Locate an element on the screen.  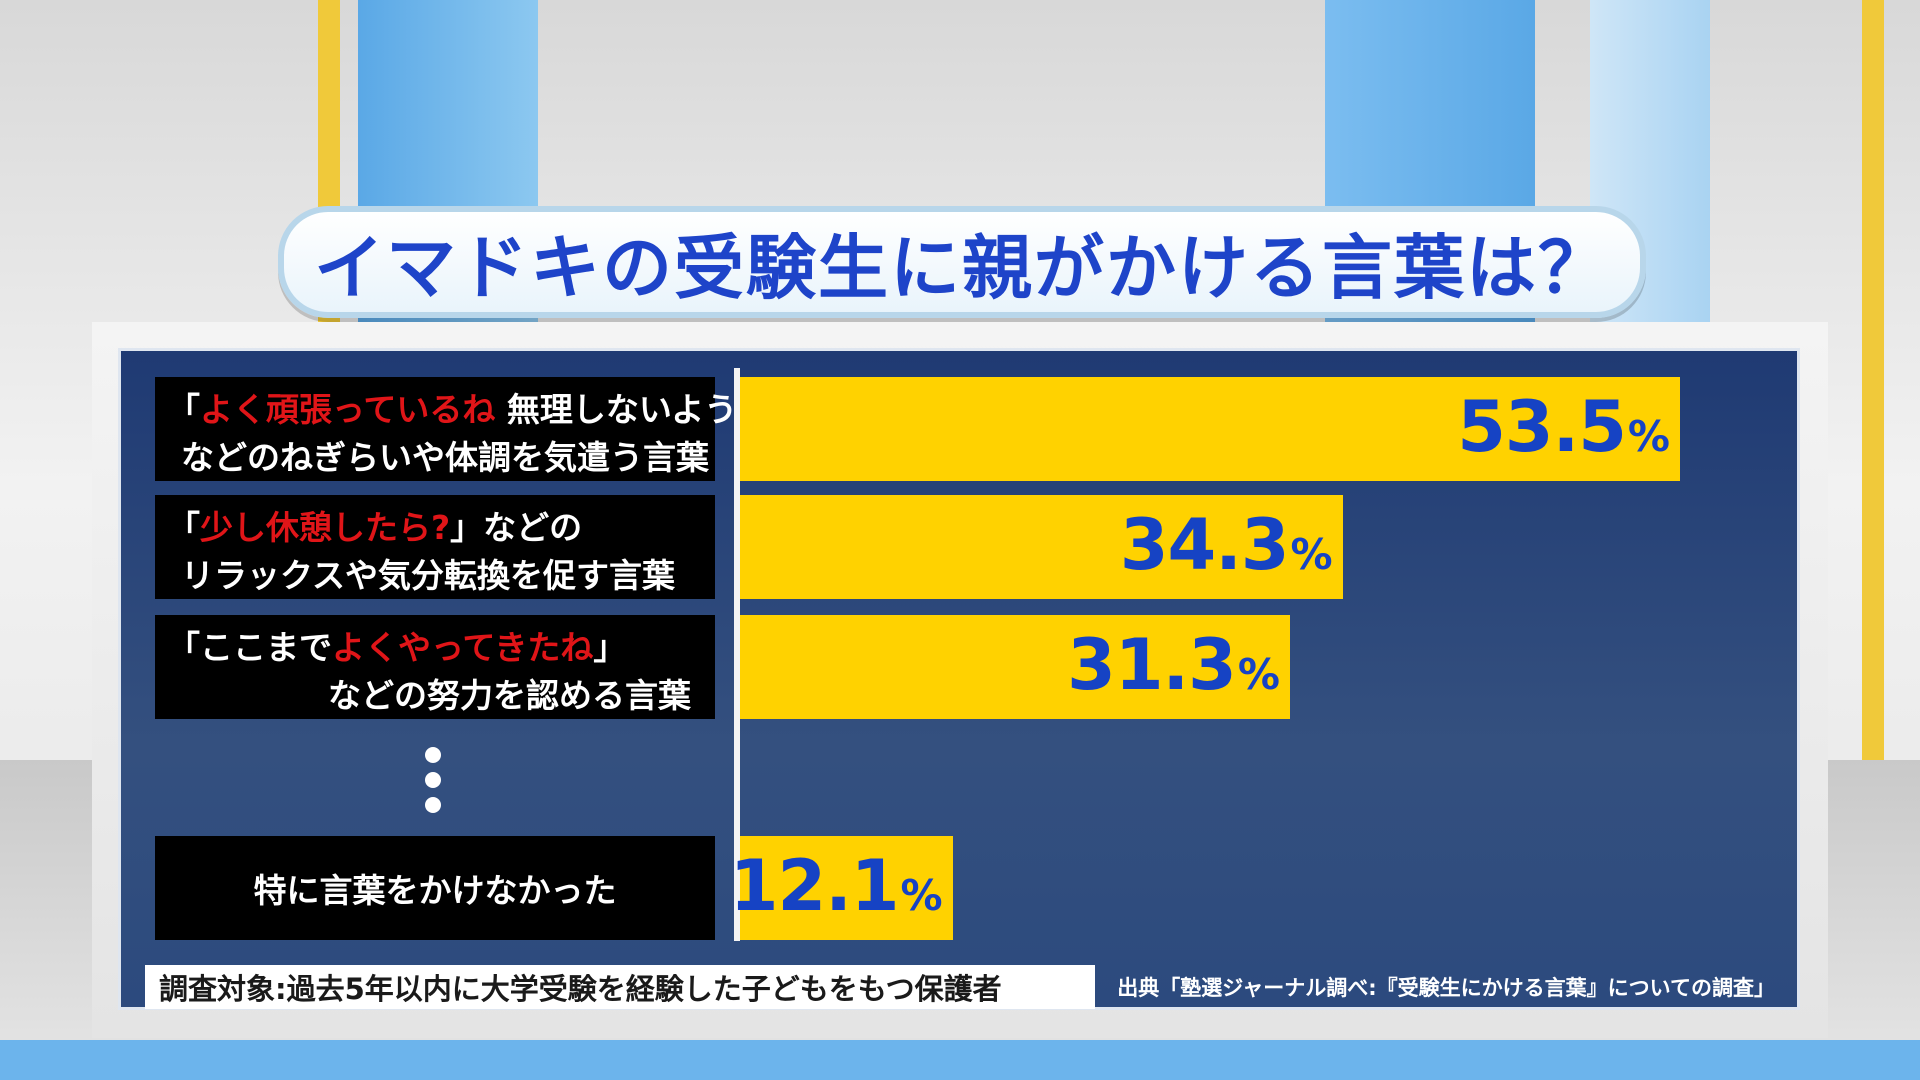
title-banner: イマドキの受験生に親がかける言葉は？ is located at coordinates (962, 262).